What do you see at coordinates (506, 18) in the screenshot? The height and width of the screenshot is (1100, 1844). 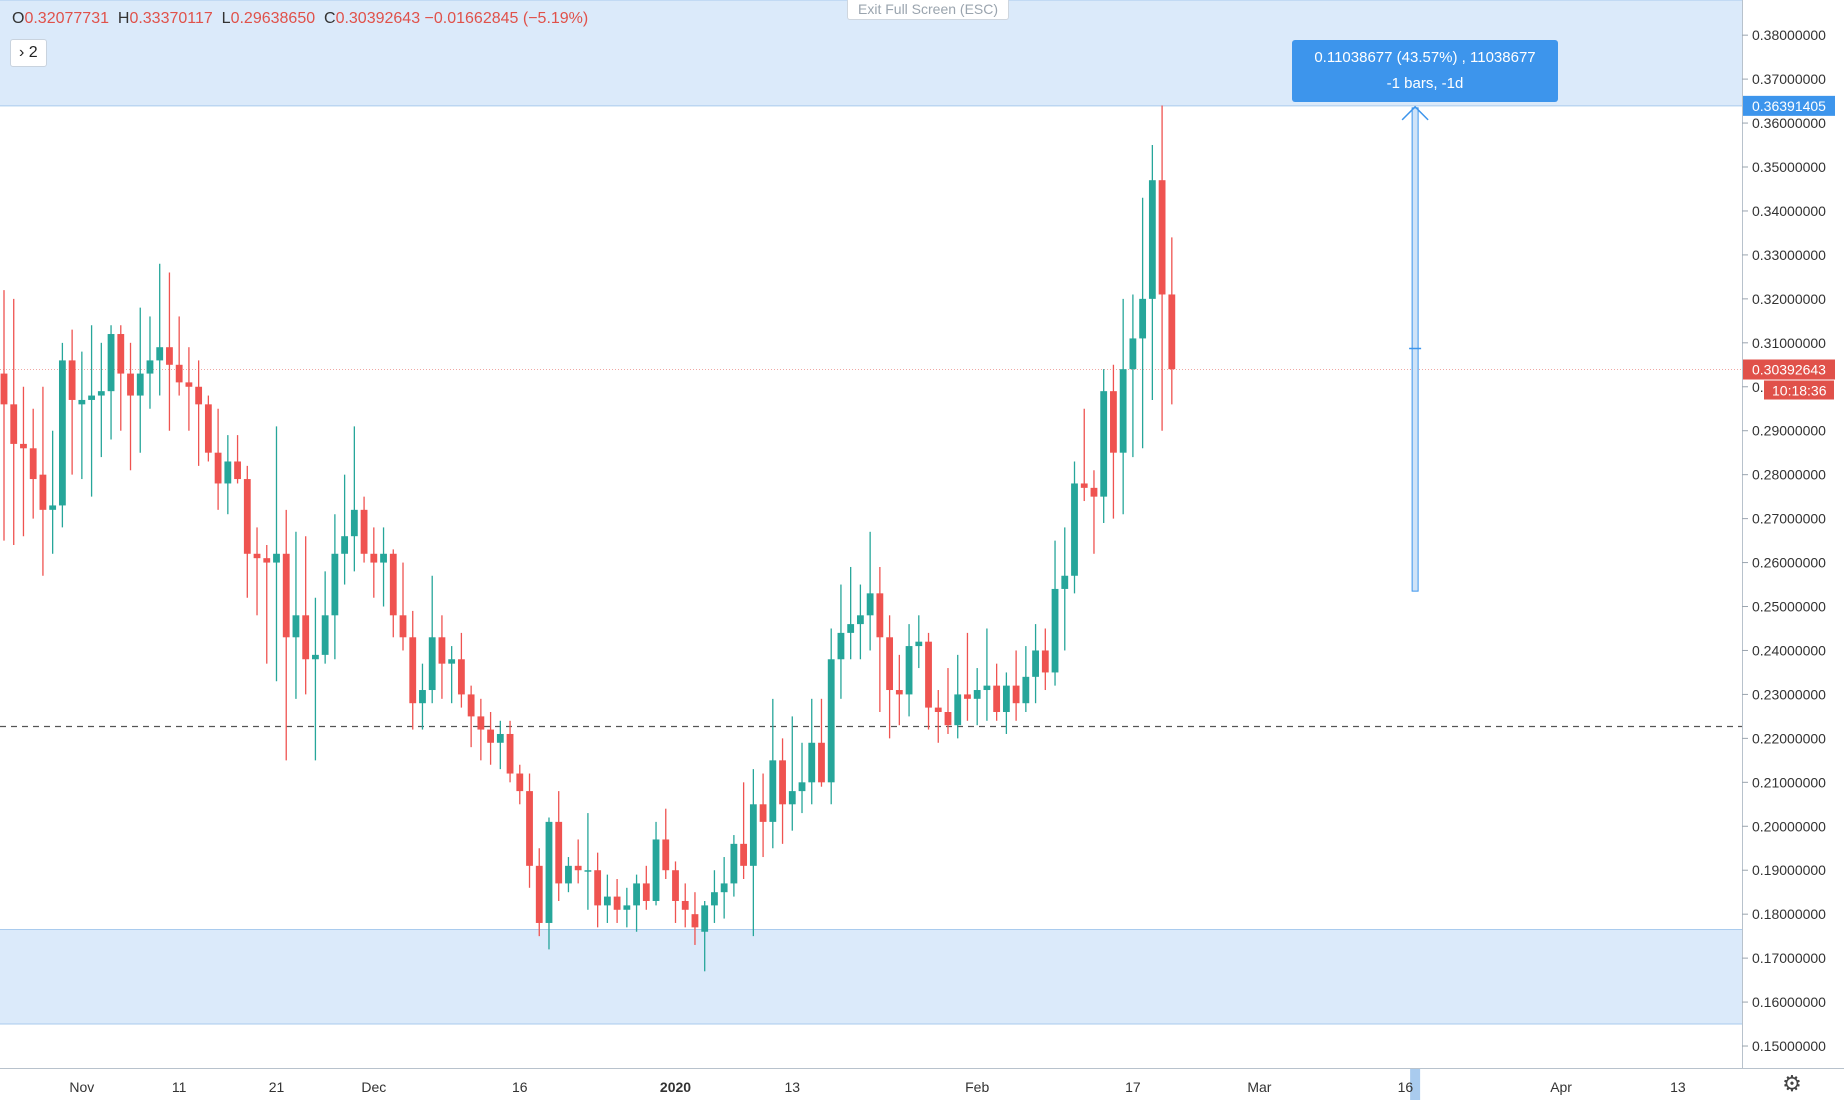 I see `change-value: −0.01662845 (−5.19%)` at bounding box center [506, 18].